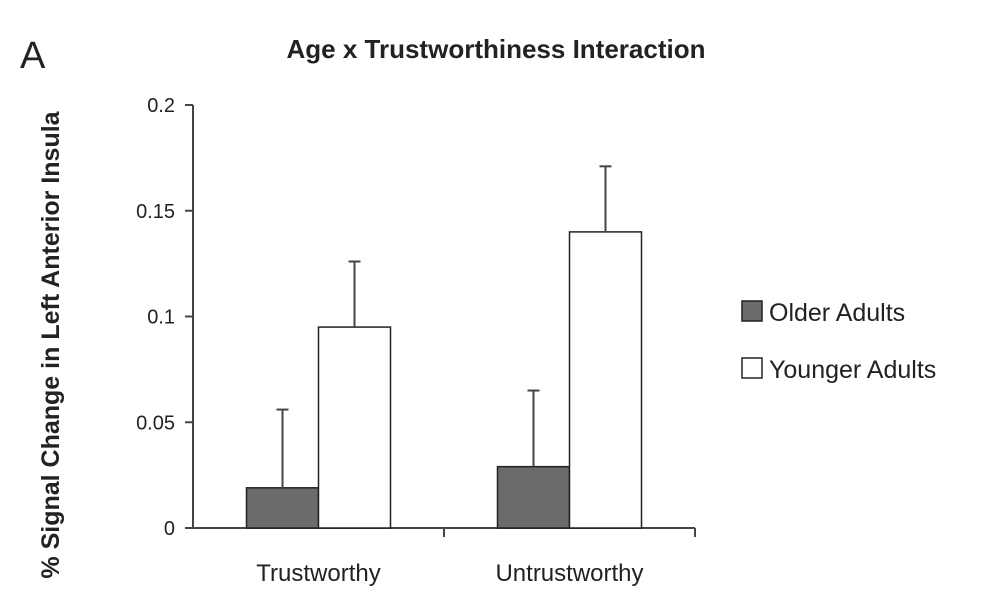  I want to click on y-tick-label: 0.15, so click(155, 212).